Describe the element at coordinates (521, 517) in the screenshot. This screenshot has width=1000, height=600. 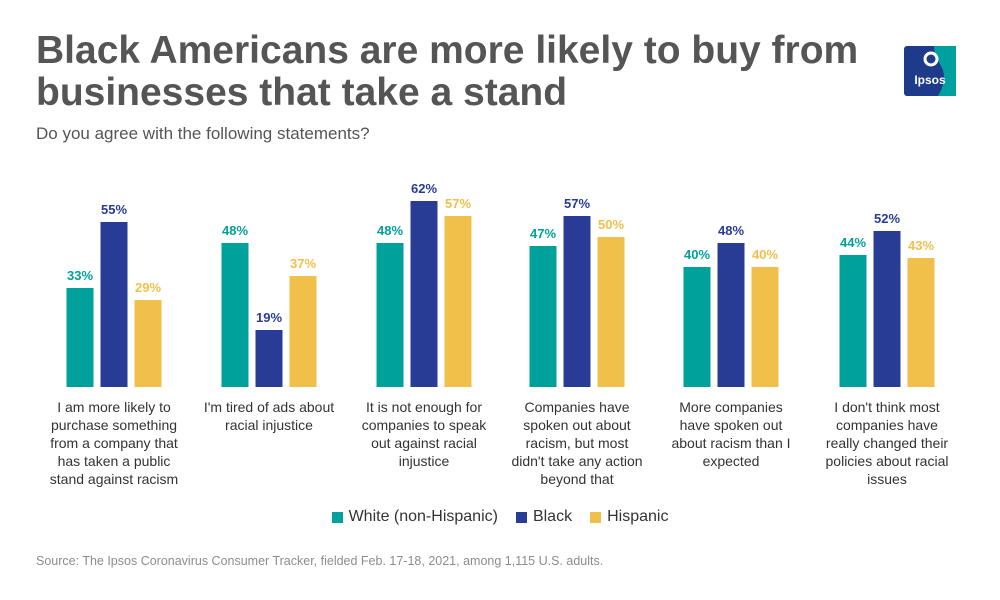
I see `legend-swatch-black` at that location.